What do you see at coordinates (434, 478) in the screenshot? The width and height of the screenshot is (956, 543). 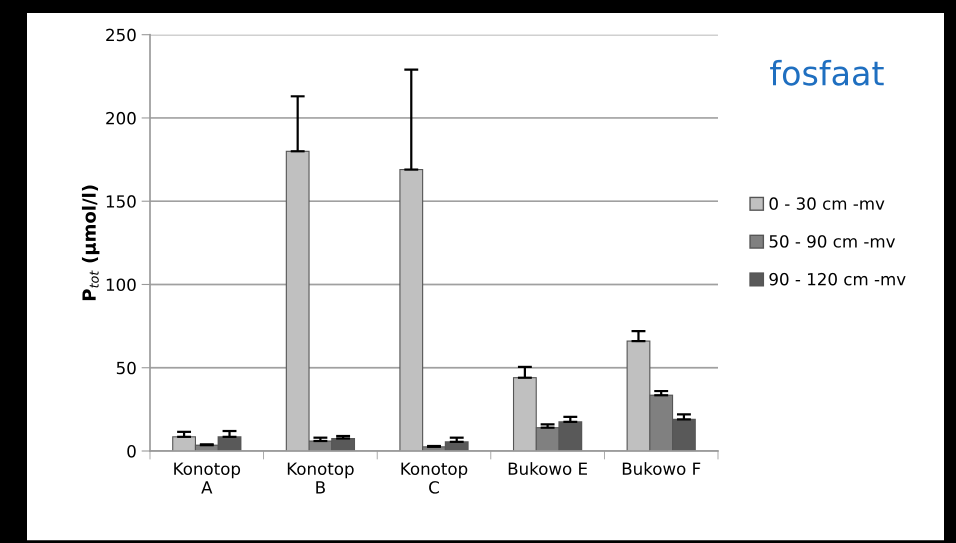 I see `x-tick-label: Konotop C` at bounding box center [434, 478].